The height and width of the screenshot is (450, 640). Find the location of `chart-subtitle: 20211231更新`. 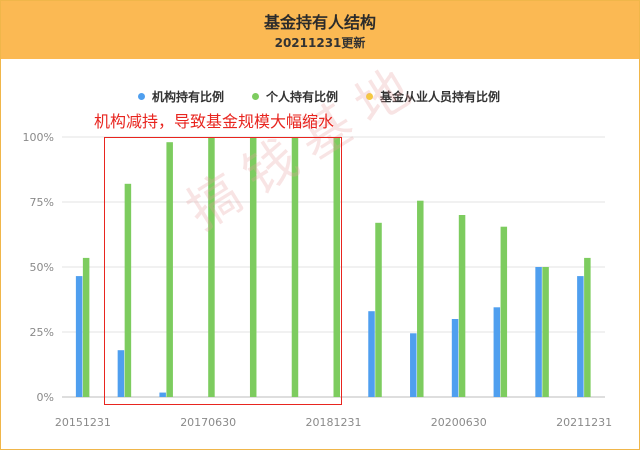

chart-subtitle: 20211231更新 is located at coordinates (320, 43).